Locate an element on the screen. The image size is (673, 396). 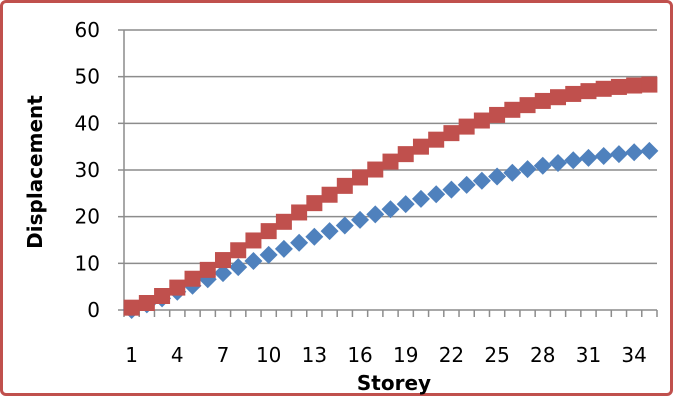
y-tick-label: 10 is located at coordinates (87, 263).